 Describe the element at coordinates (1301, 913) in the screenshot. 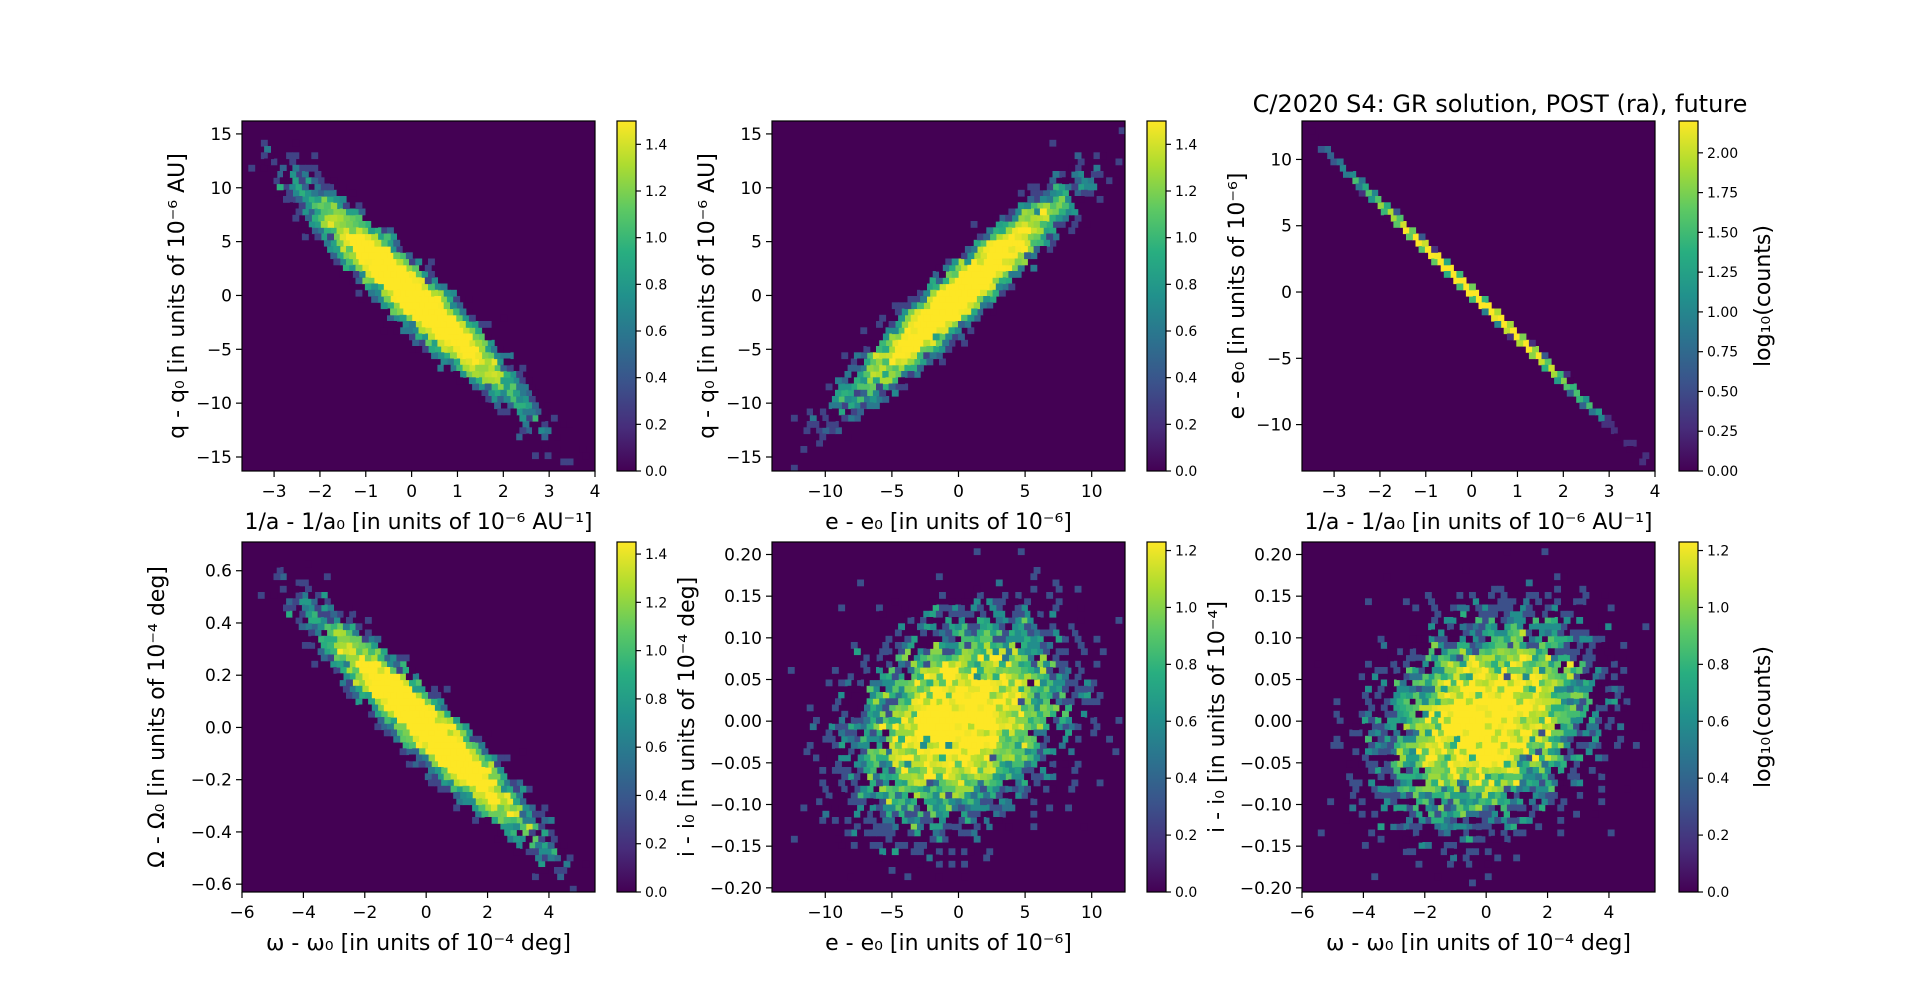

I see `x-tick-label: −6` at that location.